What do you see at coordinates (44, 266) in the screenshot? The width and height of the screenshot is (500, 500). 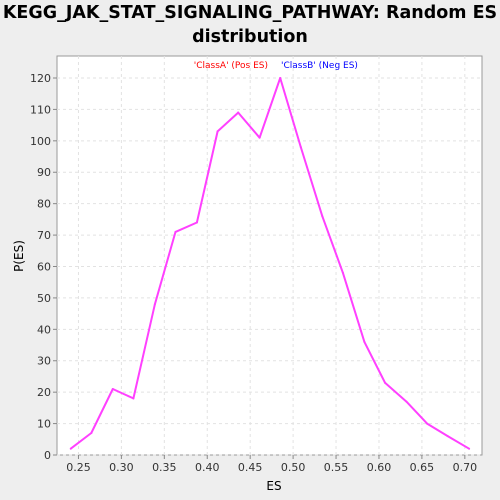 I see `y-tick-label: 60` at bounding box center [44, 266].